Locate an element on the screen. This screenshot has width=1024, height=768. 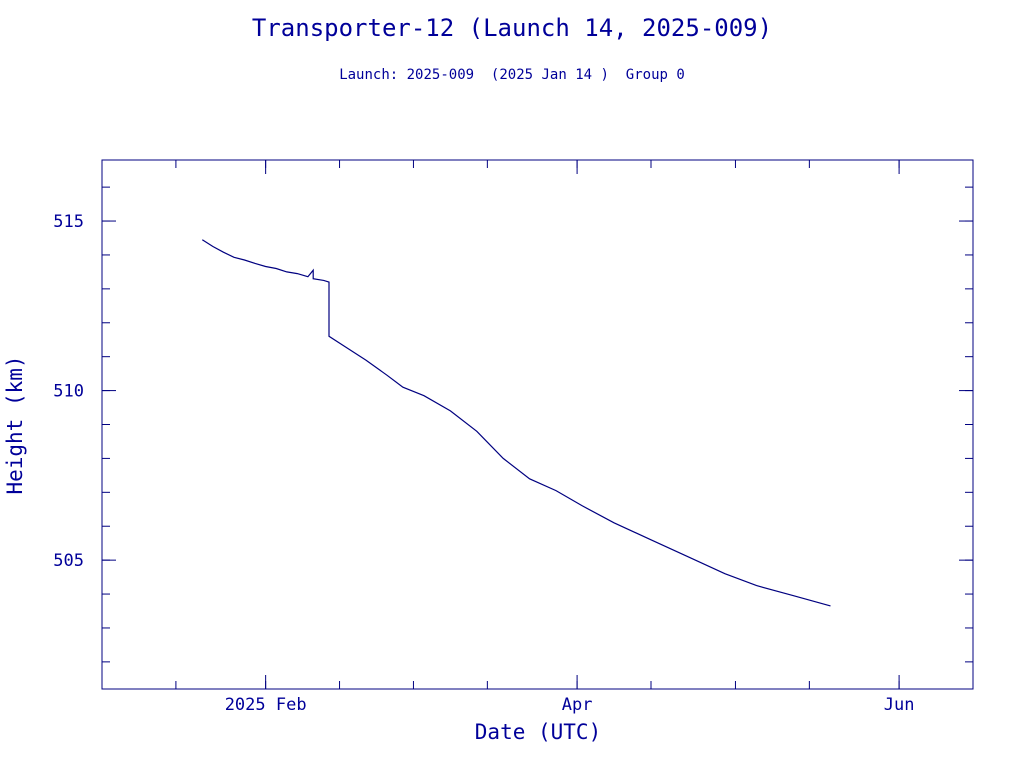
y-tick-label: 505 is located at coordinates (68, 561).